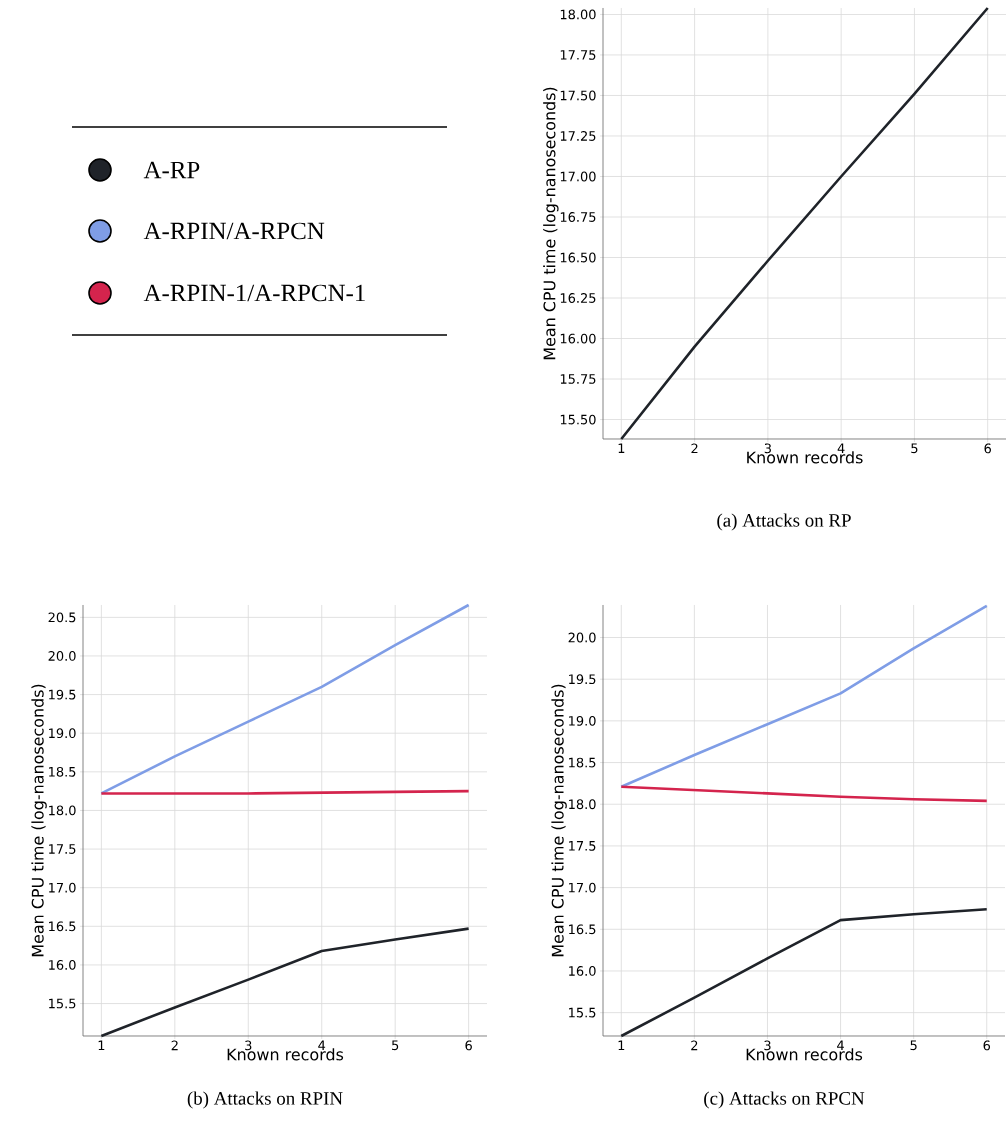  What do you see at coordinates (578, 257) in the screenshot?
I see `y-tick-label: 16.50` at bounding box center [578, 257].